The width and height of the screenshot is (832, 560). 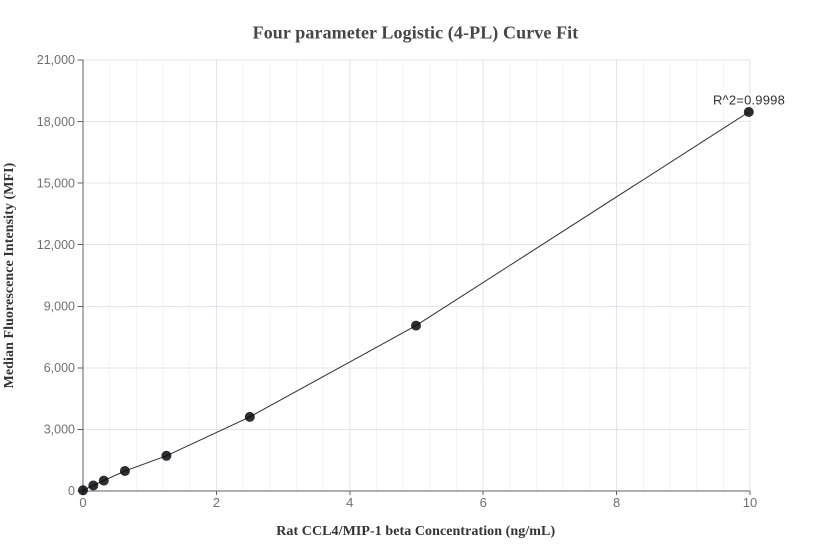 What do you see at coordinates (59, 430) in the screenshot?
I see `svg-text: 3,000` at bounding box center [59, 430].